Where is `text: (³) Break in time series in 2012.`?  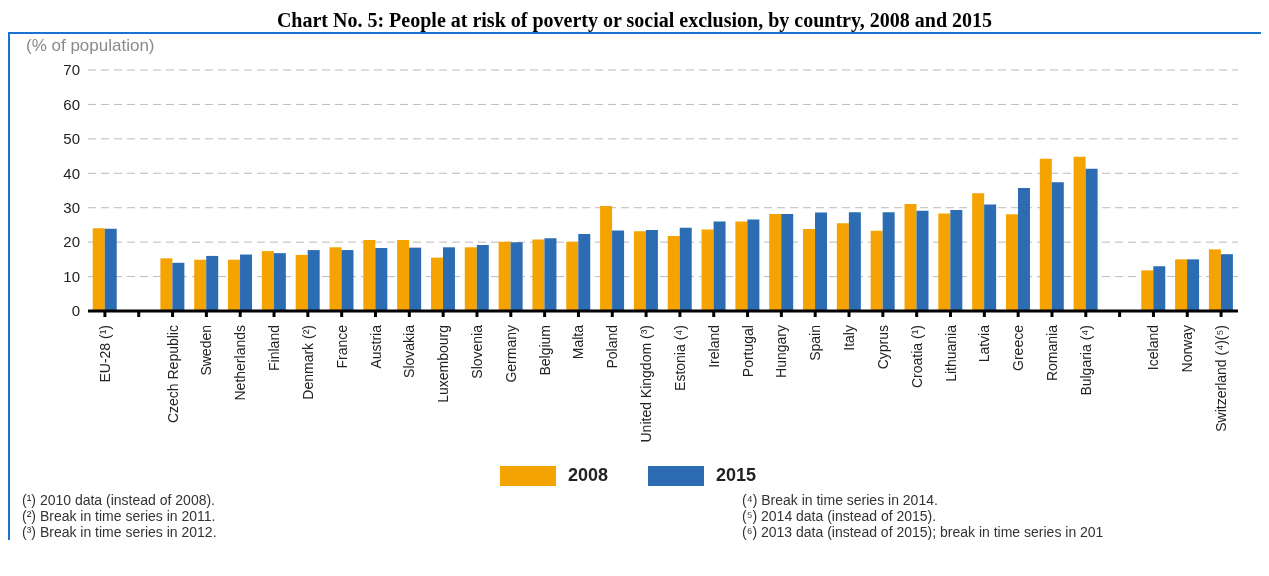
text: (³) Break in time series in 2012. is located at coordinates (120, 532).